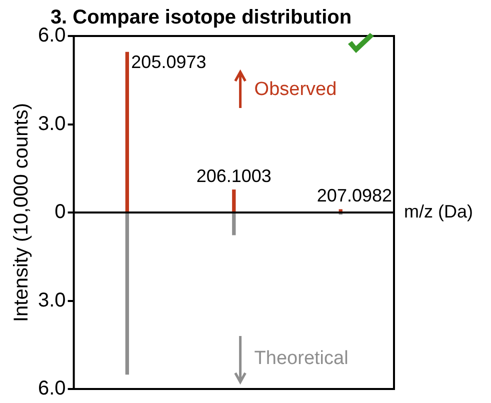 This screenshot has width=491, height=403. Describe the element at coordinates (234, 176) in the screenshot. I see `annotation: 206.1003` at that location.